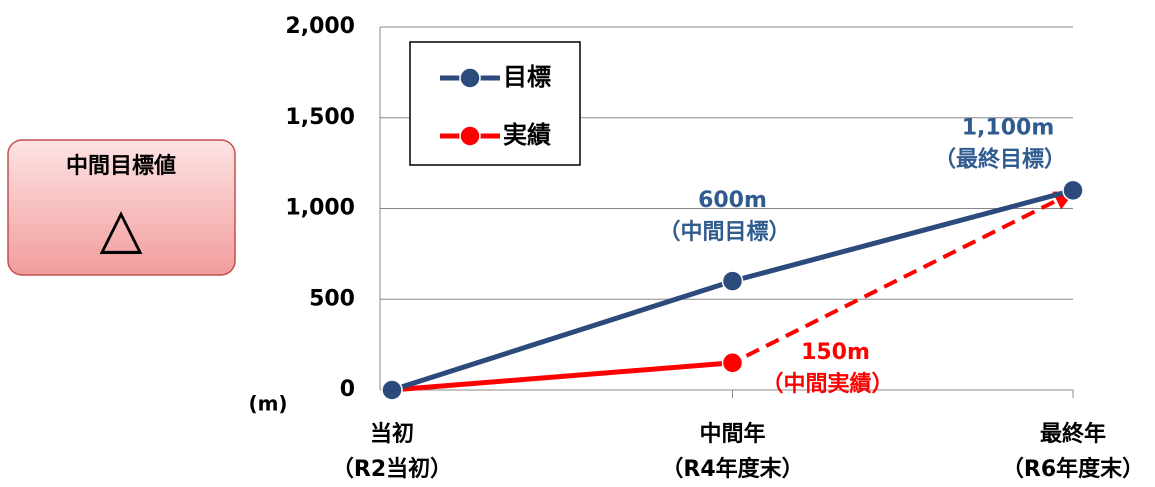 This screenshot has width=1155, height=487. I want to click on legend, so click(495, 103).